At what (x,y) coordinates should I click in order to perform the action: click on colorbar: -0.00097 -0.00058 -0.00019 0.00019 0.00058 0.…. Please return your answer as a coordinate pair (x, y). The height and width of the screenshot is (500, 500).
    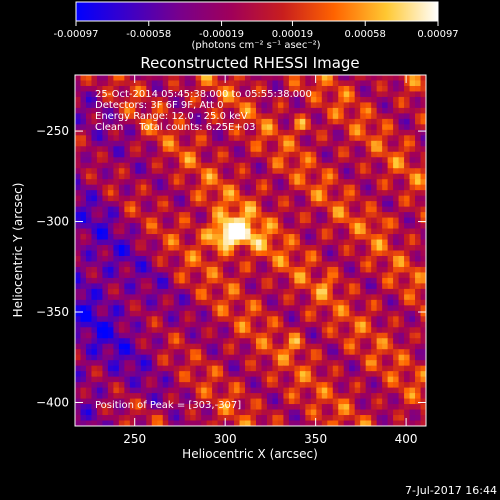
    Looking at the image, I should click on (256, 26).